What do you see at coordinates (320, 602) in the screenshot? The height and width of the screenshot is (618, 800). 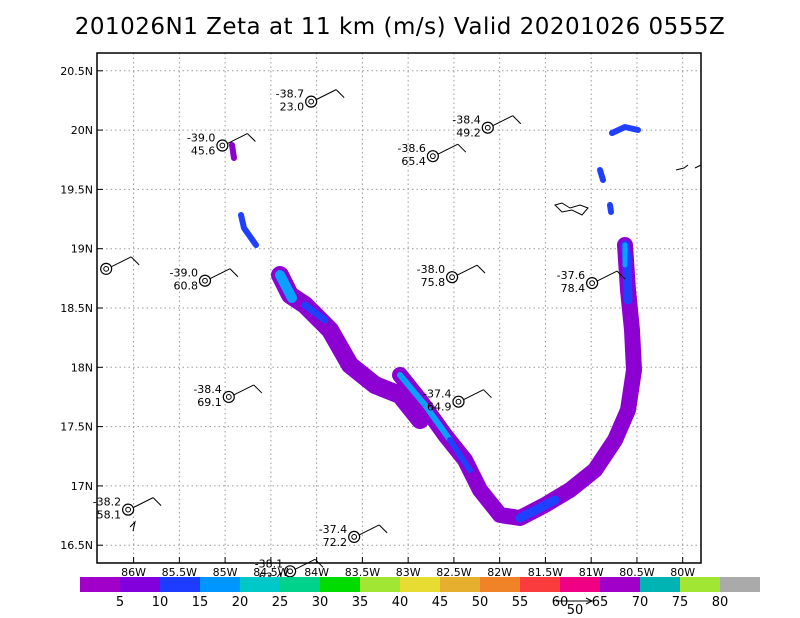 I see `colorbar-label: 30` at bounding box center [320, 602].